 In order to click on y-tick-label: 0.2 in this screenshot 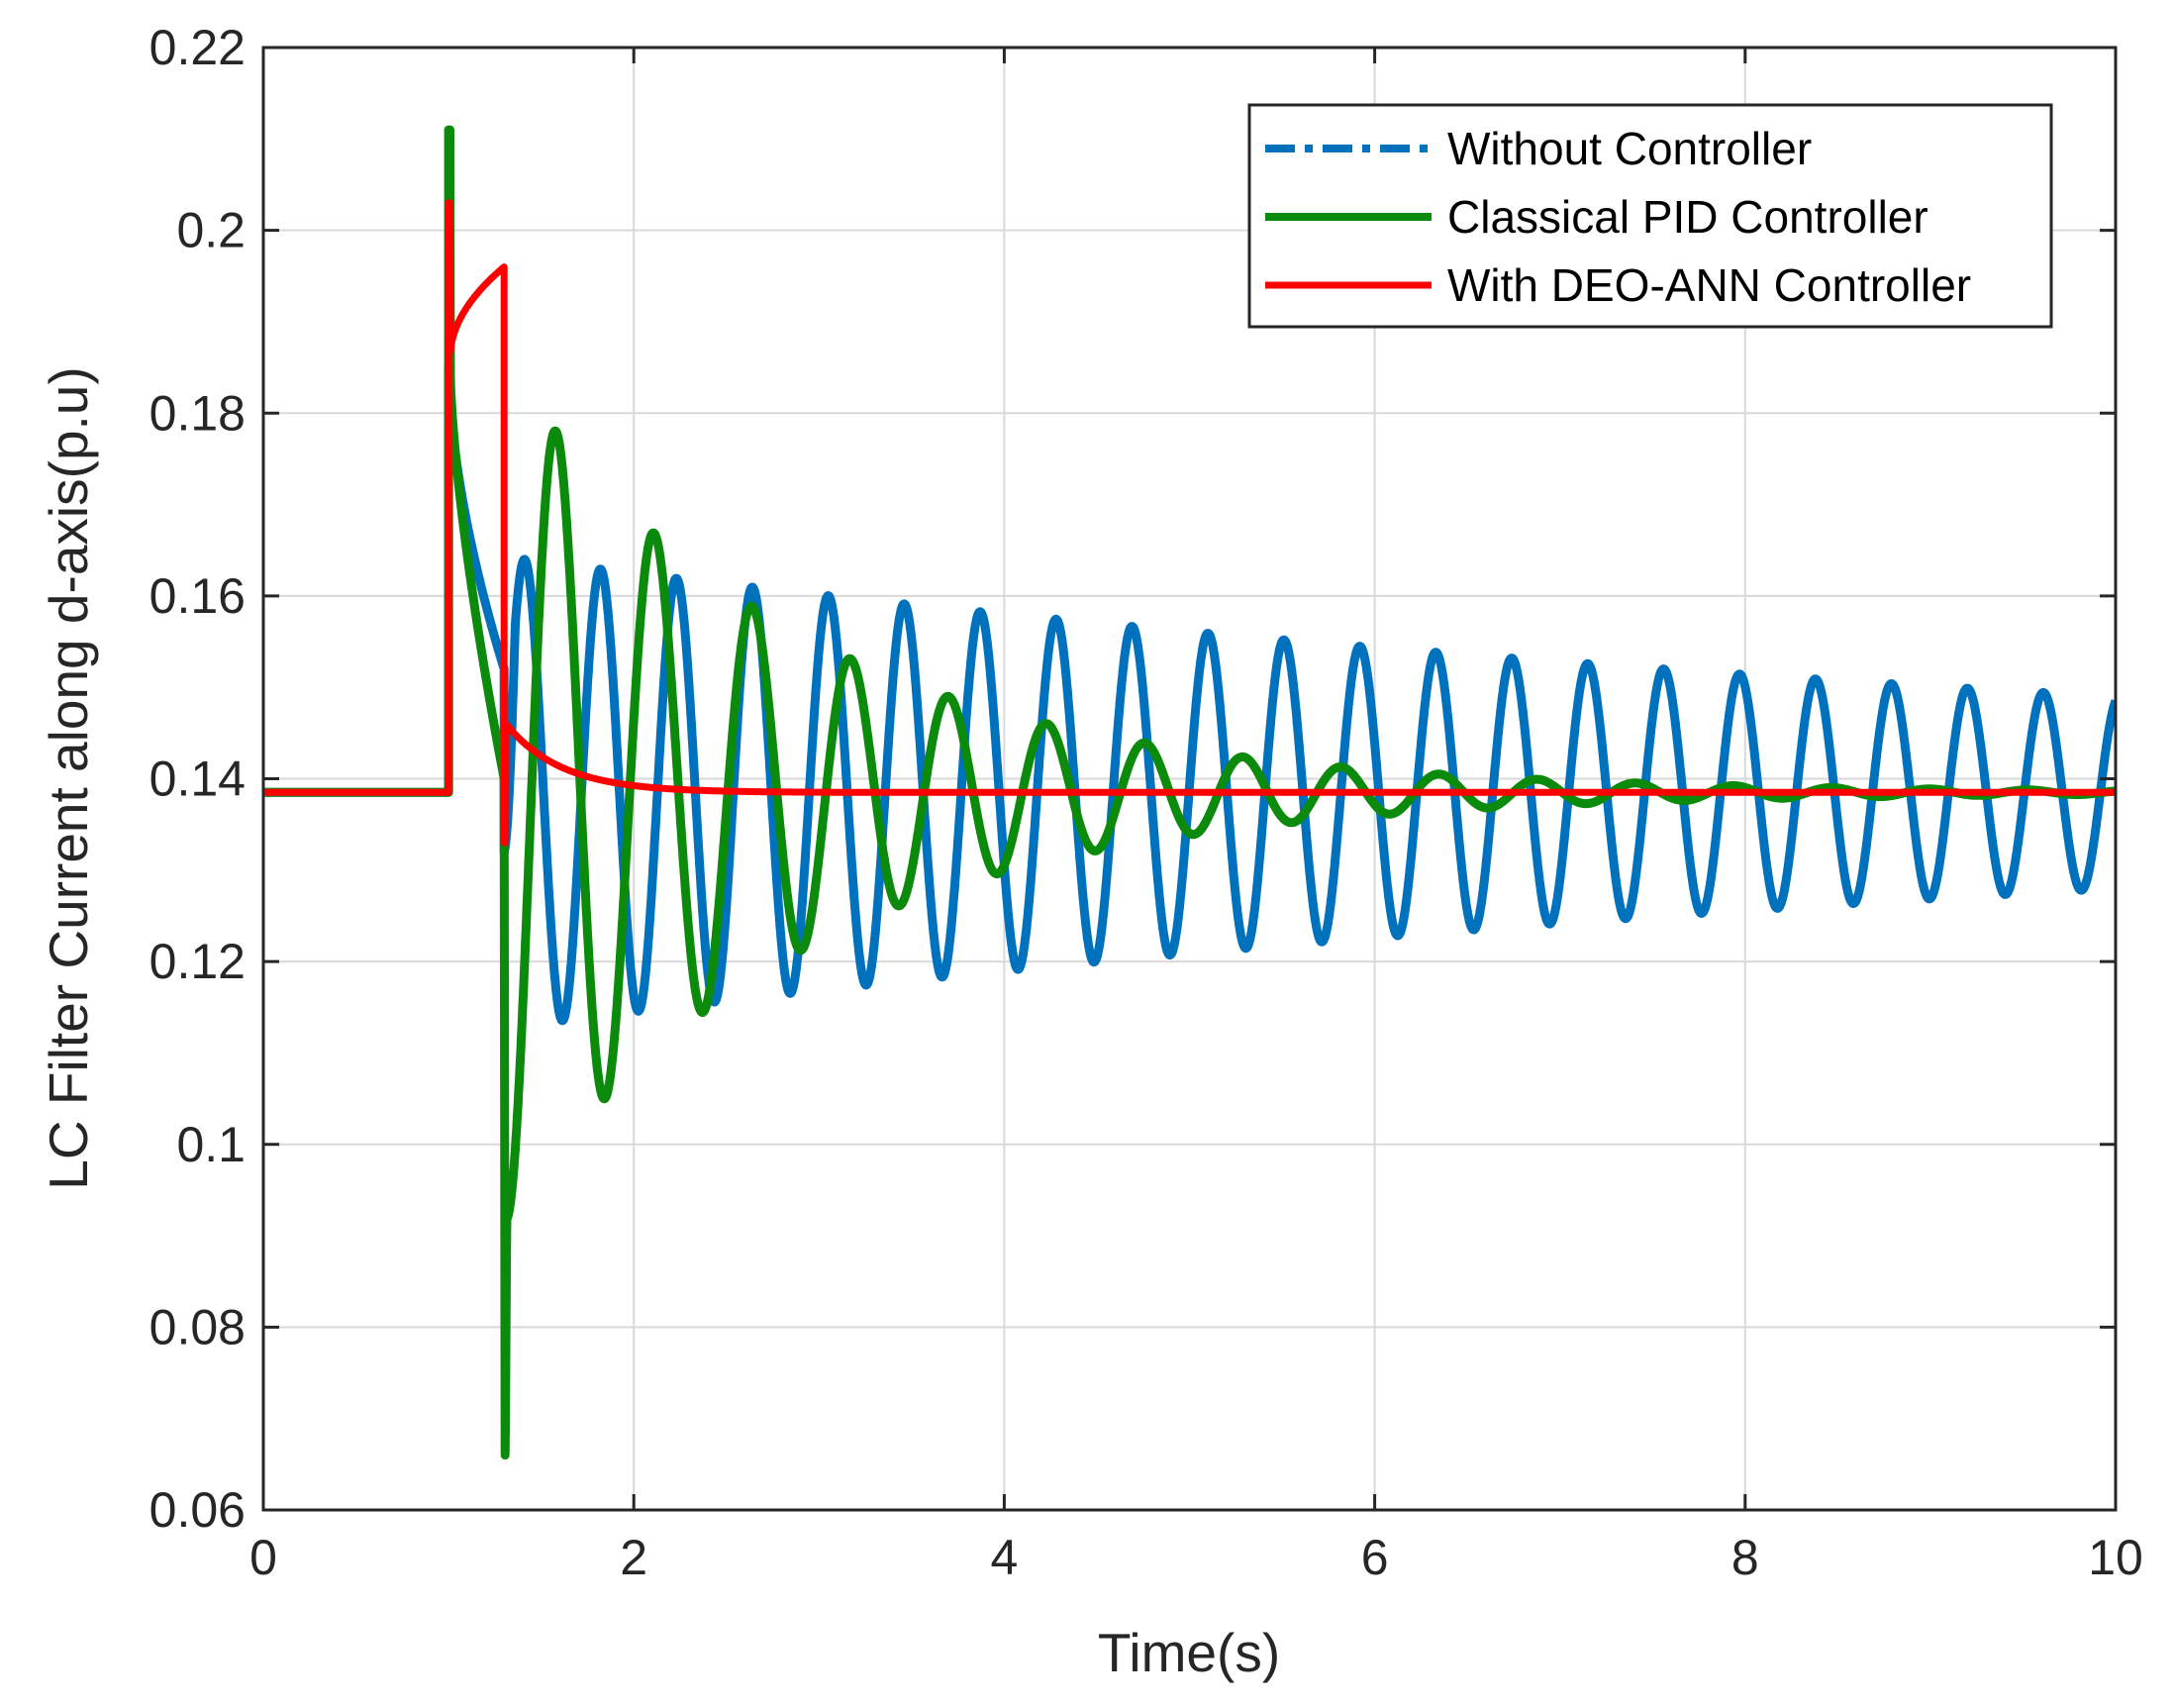, I will do `click(211, 231)`.